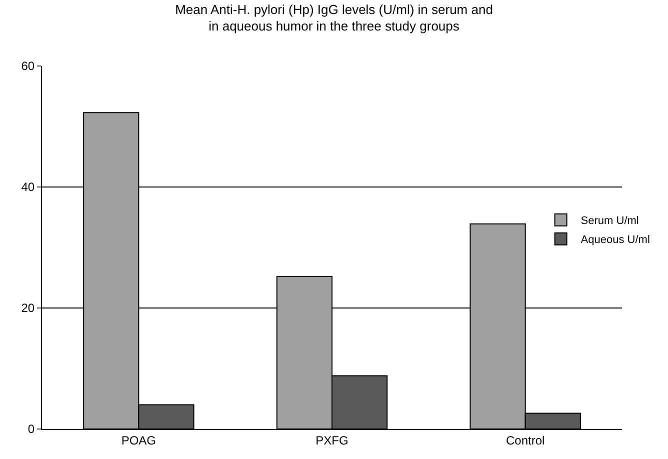  What do you see at coordinates (28, 308) in the screenshot?
I see `y-tick-label: 20` at bounding box center [28, 308].